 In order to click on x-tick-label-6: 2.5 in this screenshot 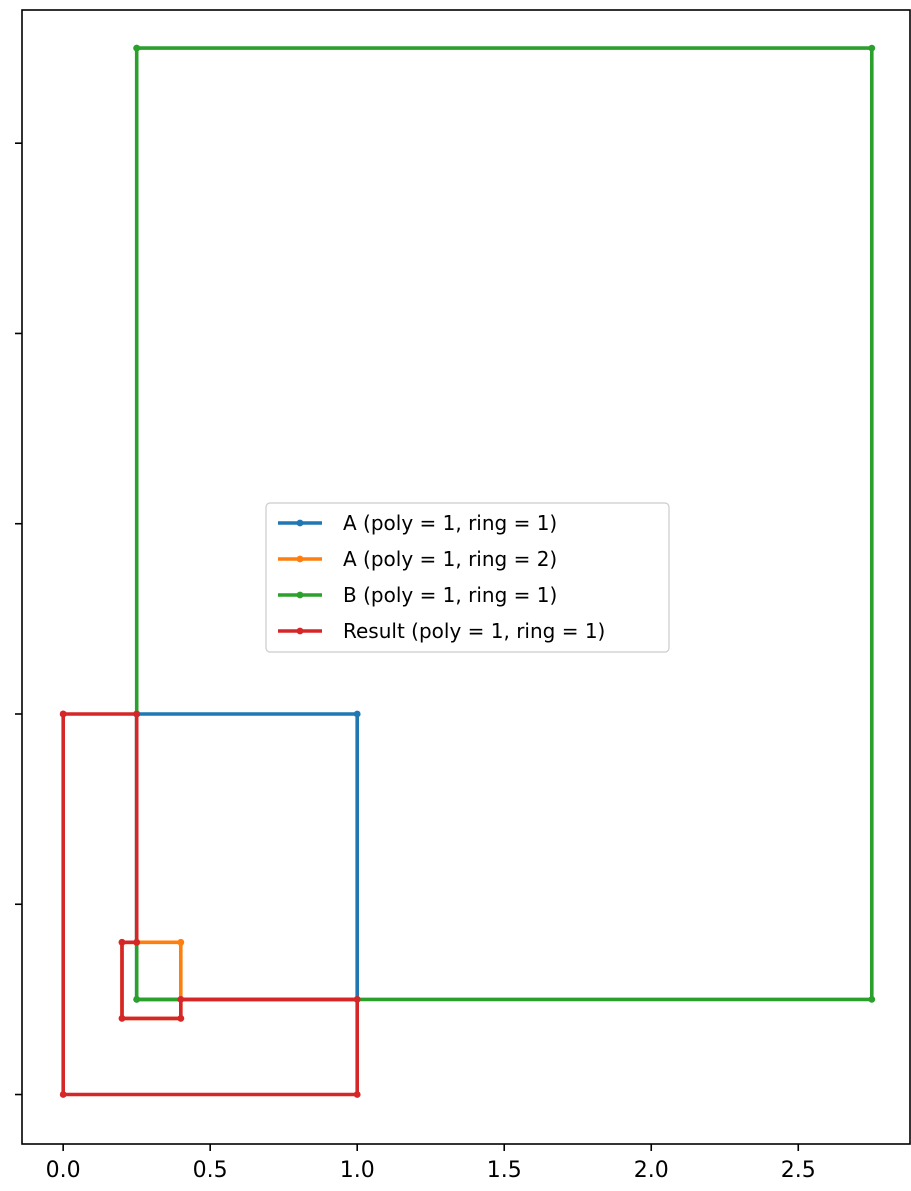, I will do `click(798, 1170)`.